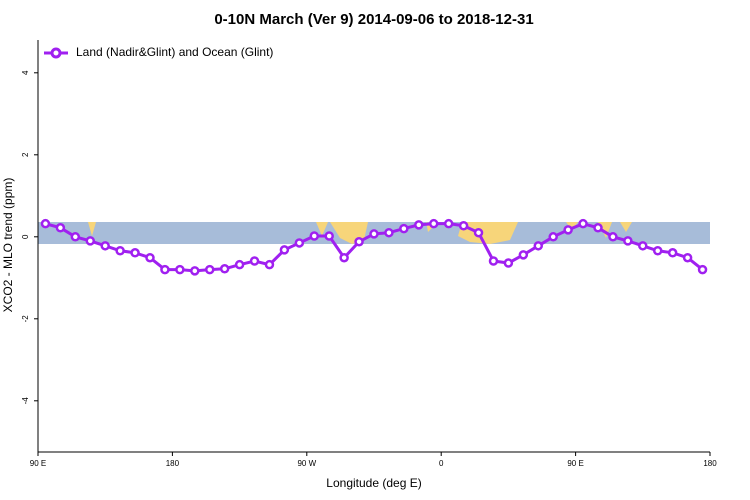  What do you see at coordinates (25, 154) in the screenshot?
I see `y-tick-label: 2` at bounding box center [25, 154].